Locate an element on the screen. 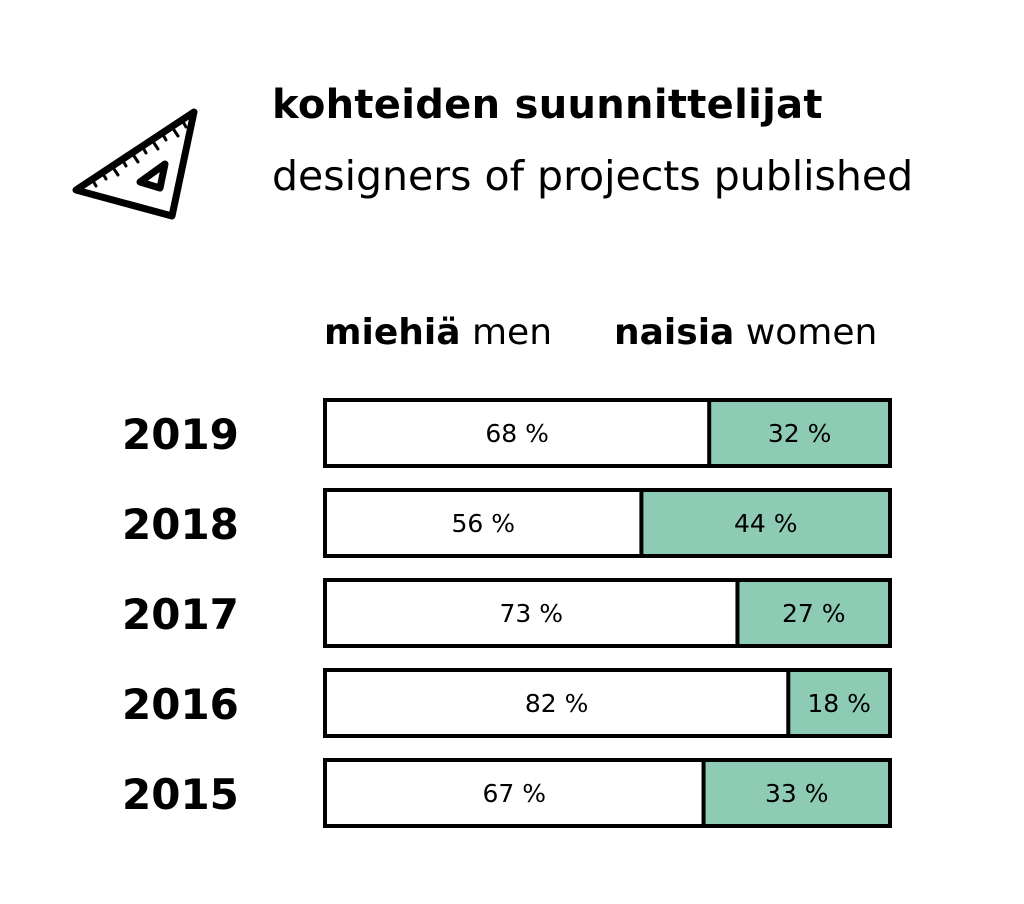  data-label-women-2015: 33 % is located at coordinates (797, 793).